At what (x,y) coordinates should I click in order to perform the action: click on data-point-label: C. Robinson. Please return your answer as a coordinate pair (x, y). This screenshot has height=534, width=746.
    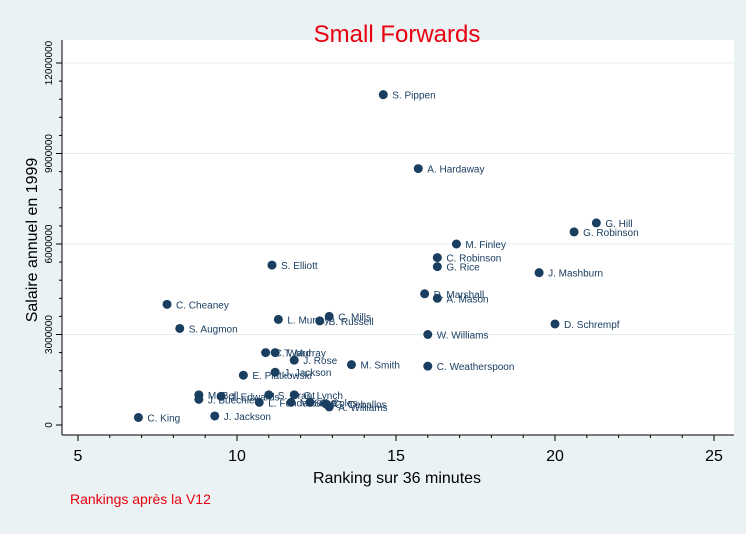
    Looking at the image, I should click on (473, 259).